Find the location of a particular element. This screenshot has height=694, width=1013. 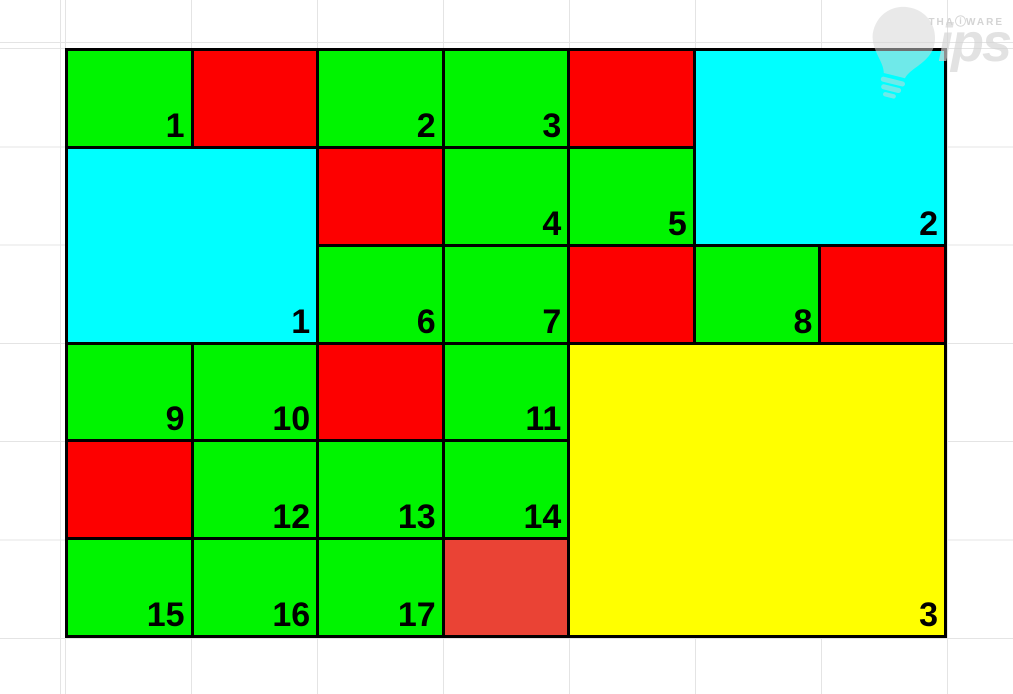

cell-r4c1: 9 is located at coordinates (129, 392).